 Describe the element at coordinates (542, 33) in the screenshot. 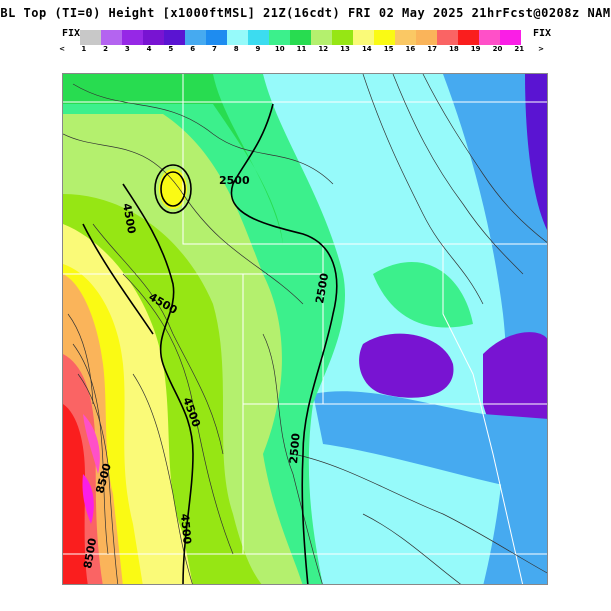

I see `fix-label-right: FIX` at that location.